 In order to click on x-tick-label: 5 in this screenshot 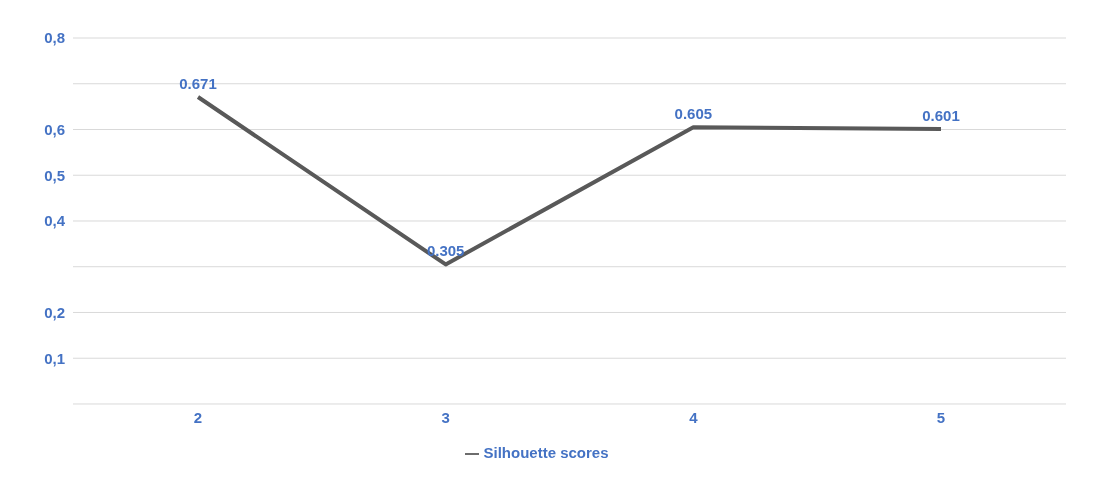, I will do `click(941, 417)`.